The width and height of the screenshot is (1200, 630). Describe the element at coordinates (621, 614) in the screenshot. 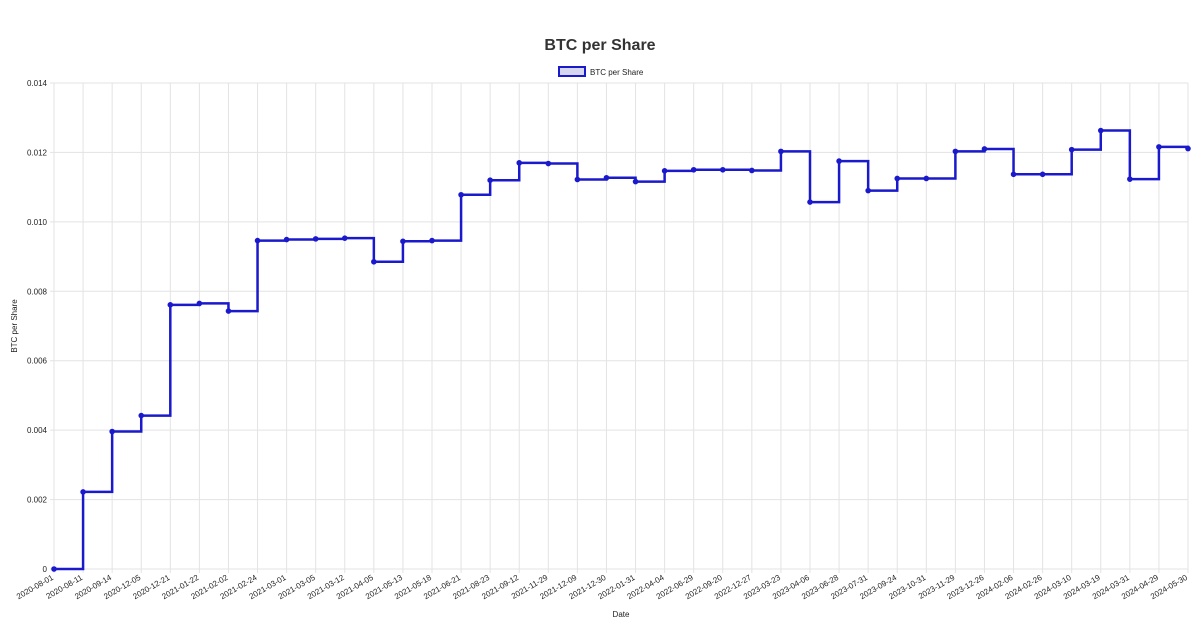

I see `x-axis-title: Date` at that location.